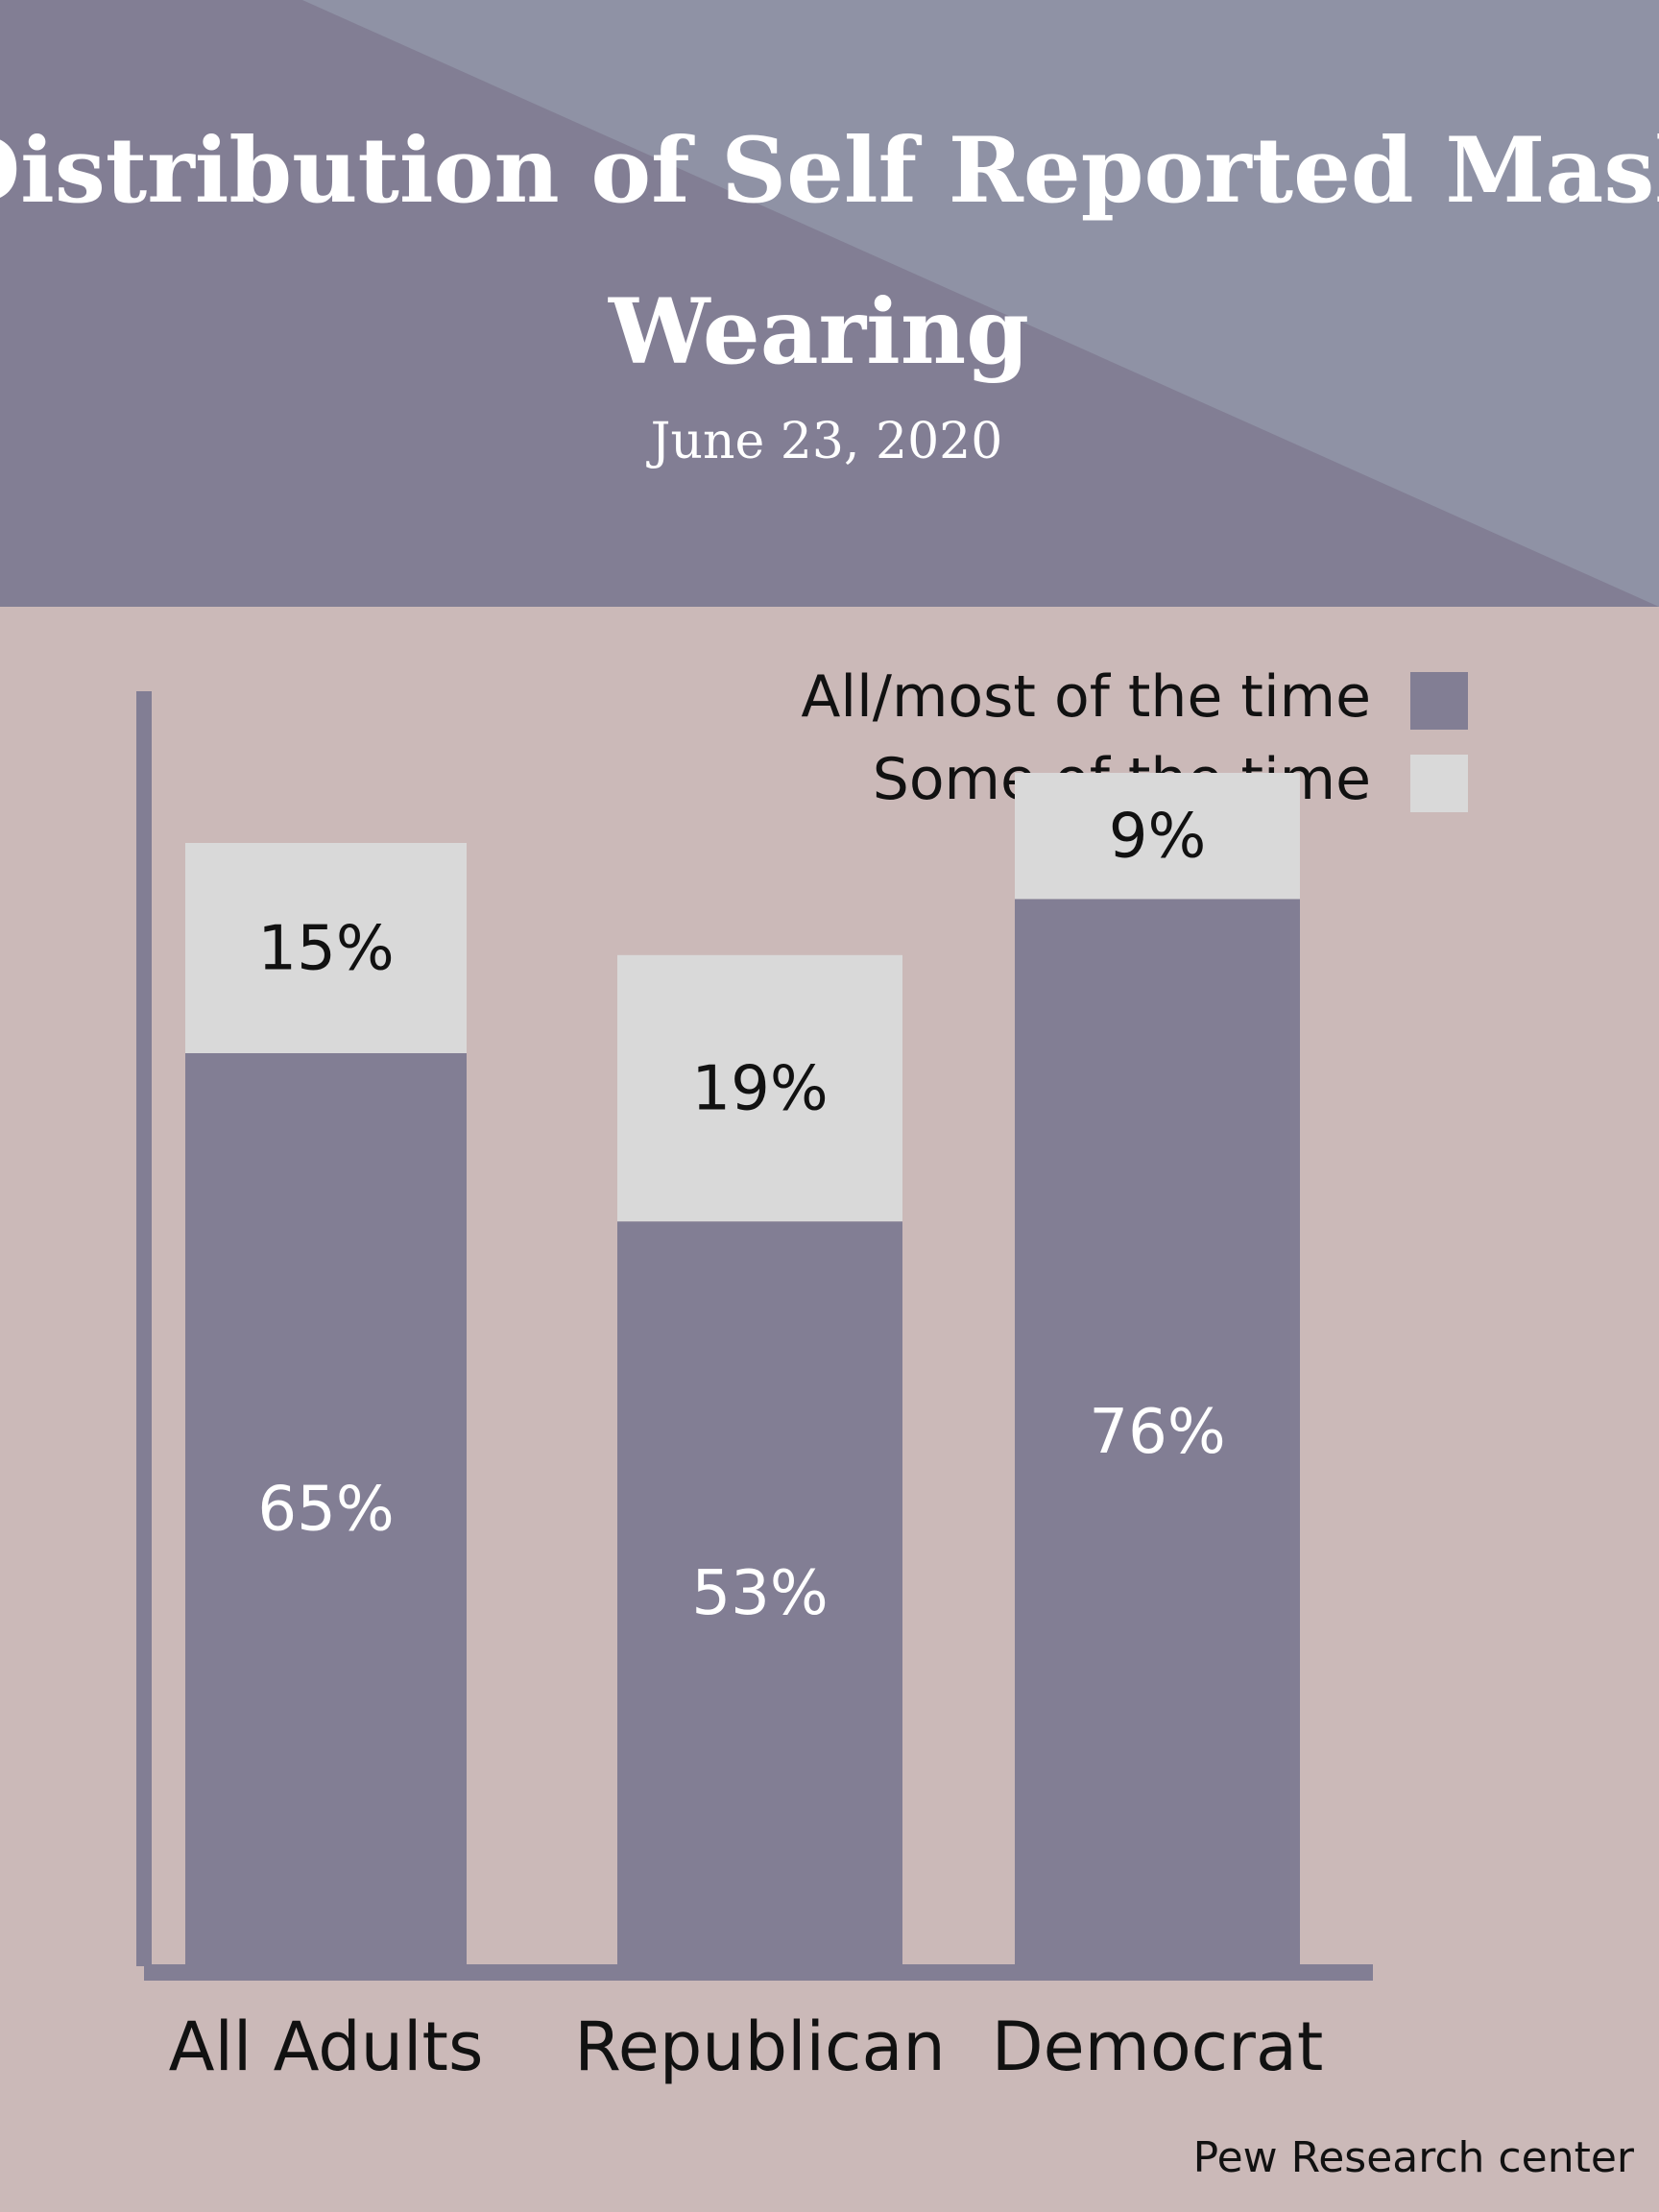  Describe the element at coordinates (1414, 2157) in the screenshot. I see `source-note: Pew Research center` at that location.